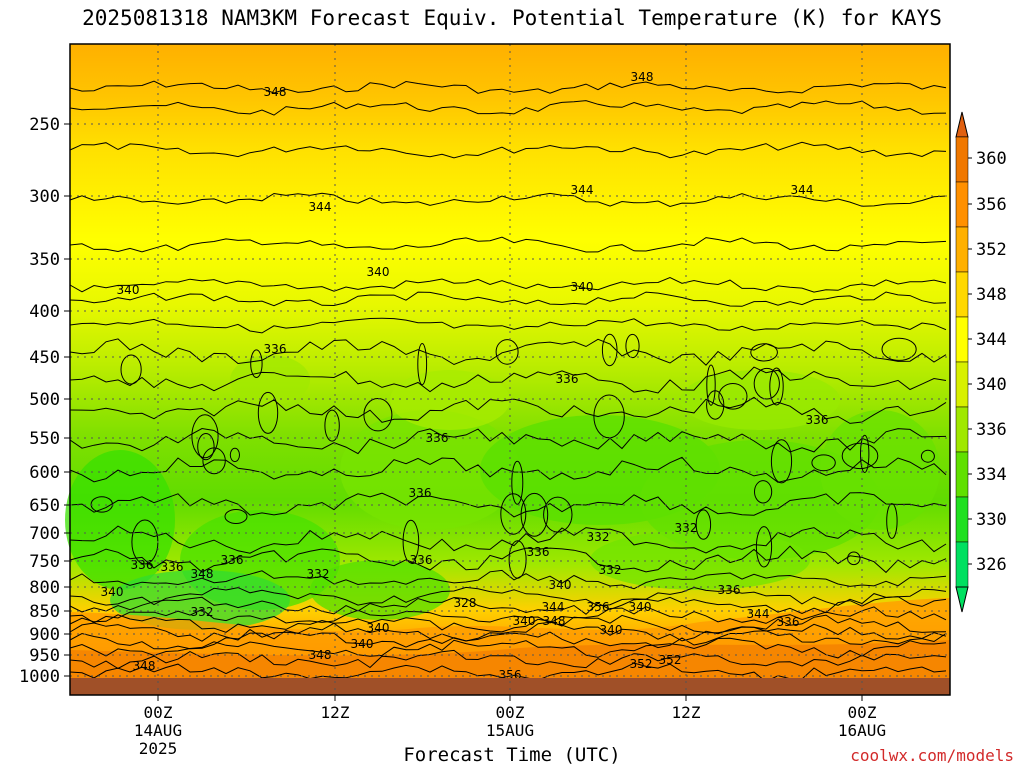 Image resolution: width=1024 pixels, height=768 pixels. I want to click on y-tick-label: 800, so click(44, 588).